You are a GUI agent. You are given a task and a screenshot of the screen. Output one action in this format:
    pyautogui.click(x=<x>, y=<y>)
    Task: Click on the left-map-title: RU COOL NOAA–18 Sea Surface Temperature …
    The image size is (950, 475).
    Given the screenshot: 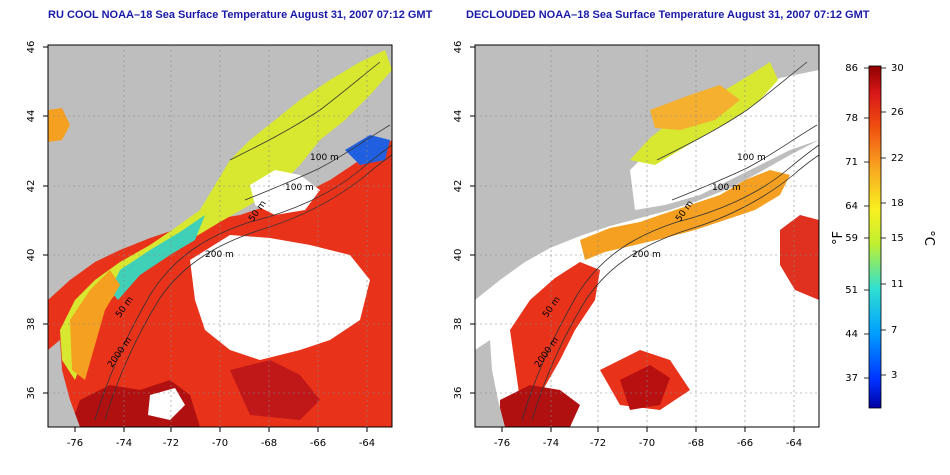 What is the action you would take?
    pyautogui.click(x=240, y=15)
    